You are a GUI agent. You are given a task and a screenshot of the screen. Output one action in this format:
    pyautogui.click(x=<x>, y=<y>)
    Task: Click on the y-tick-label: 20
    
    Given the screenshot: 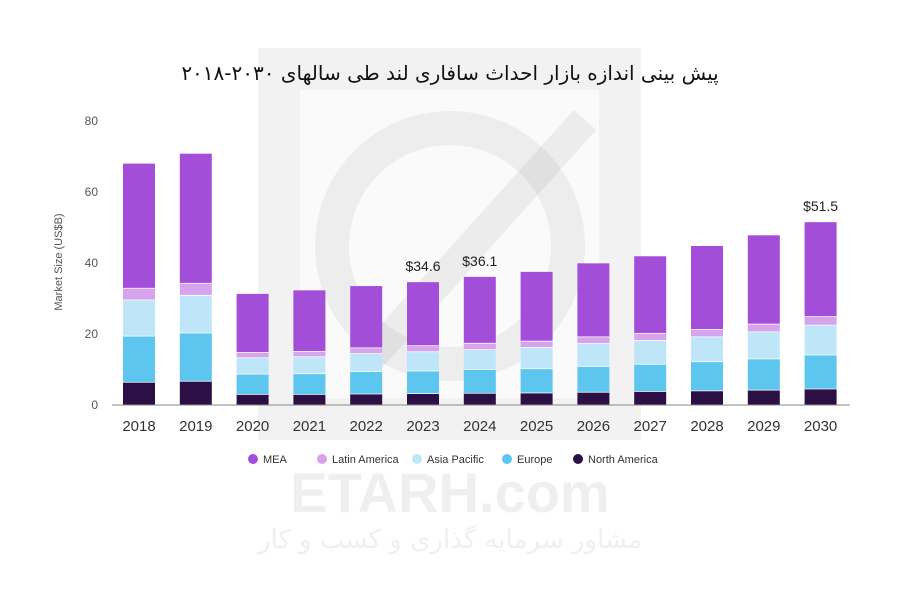 What is the action you would take?
    pyautogui.click(x=92, y=334)
    